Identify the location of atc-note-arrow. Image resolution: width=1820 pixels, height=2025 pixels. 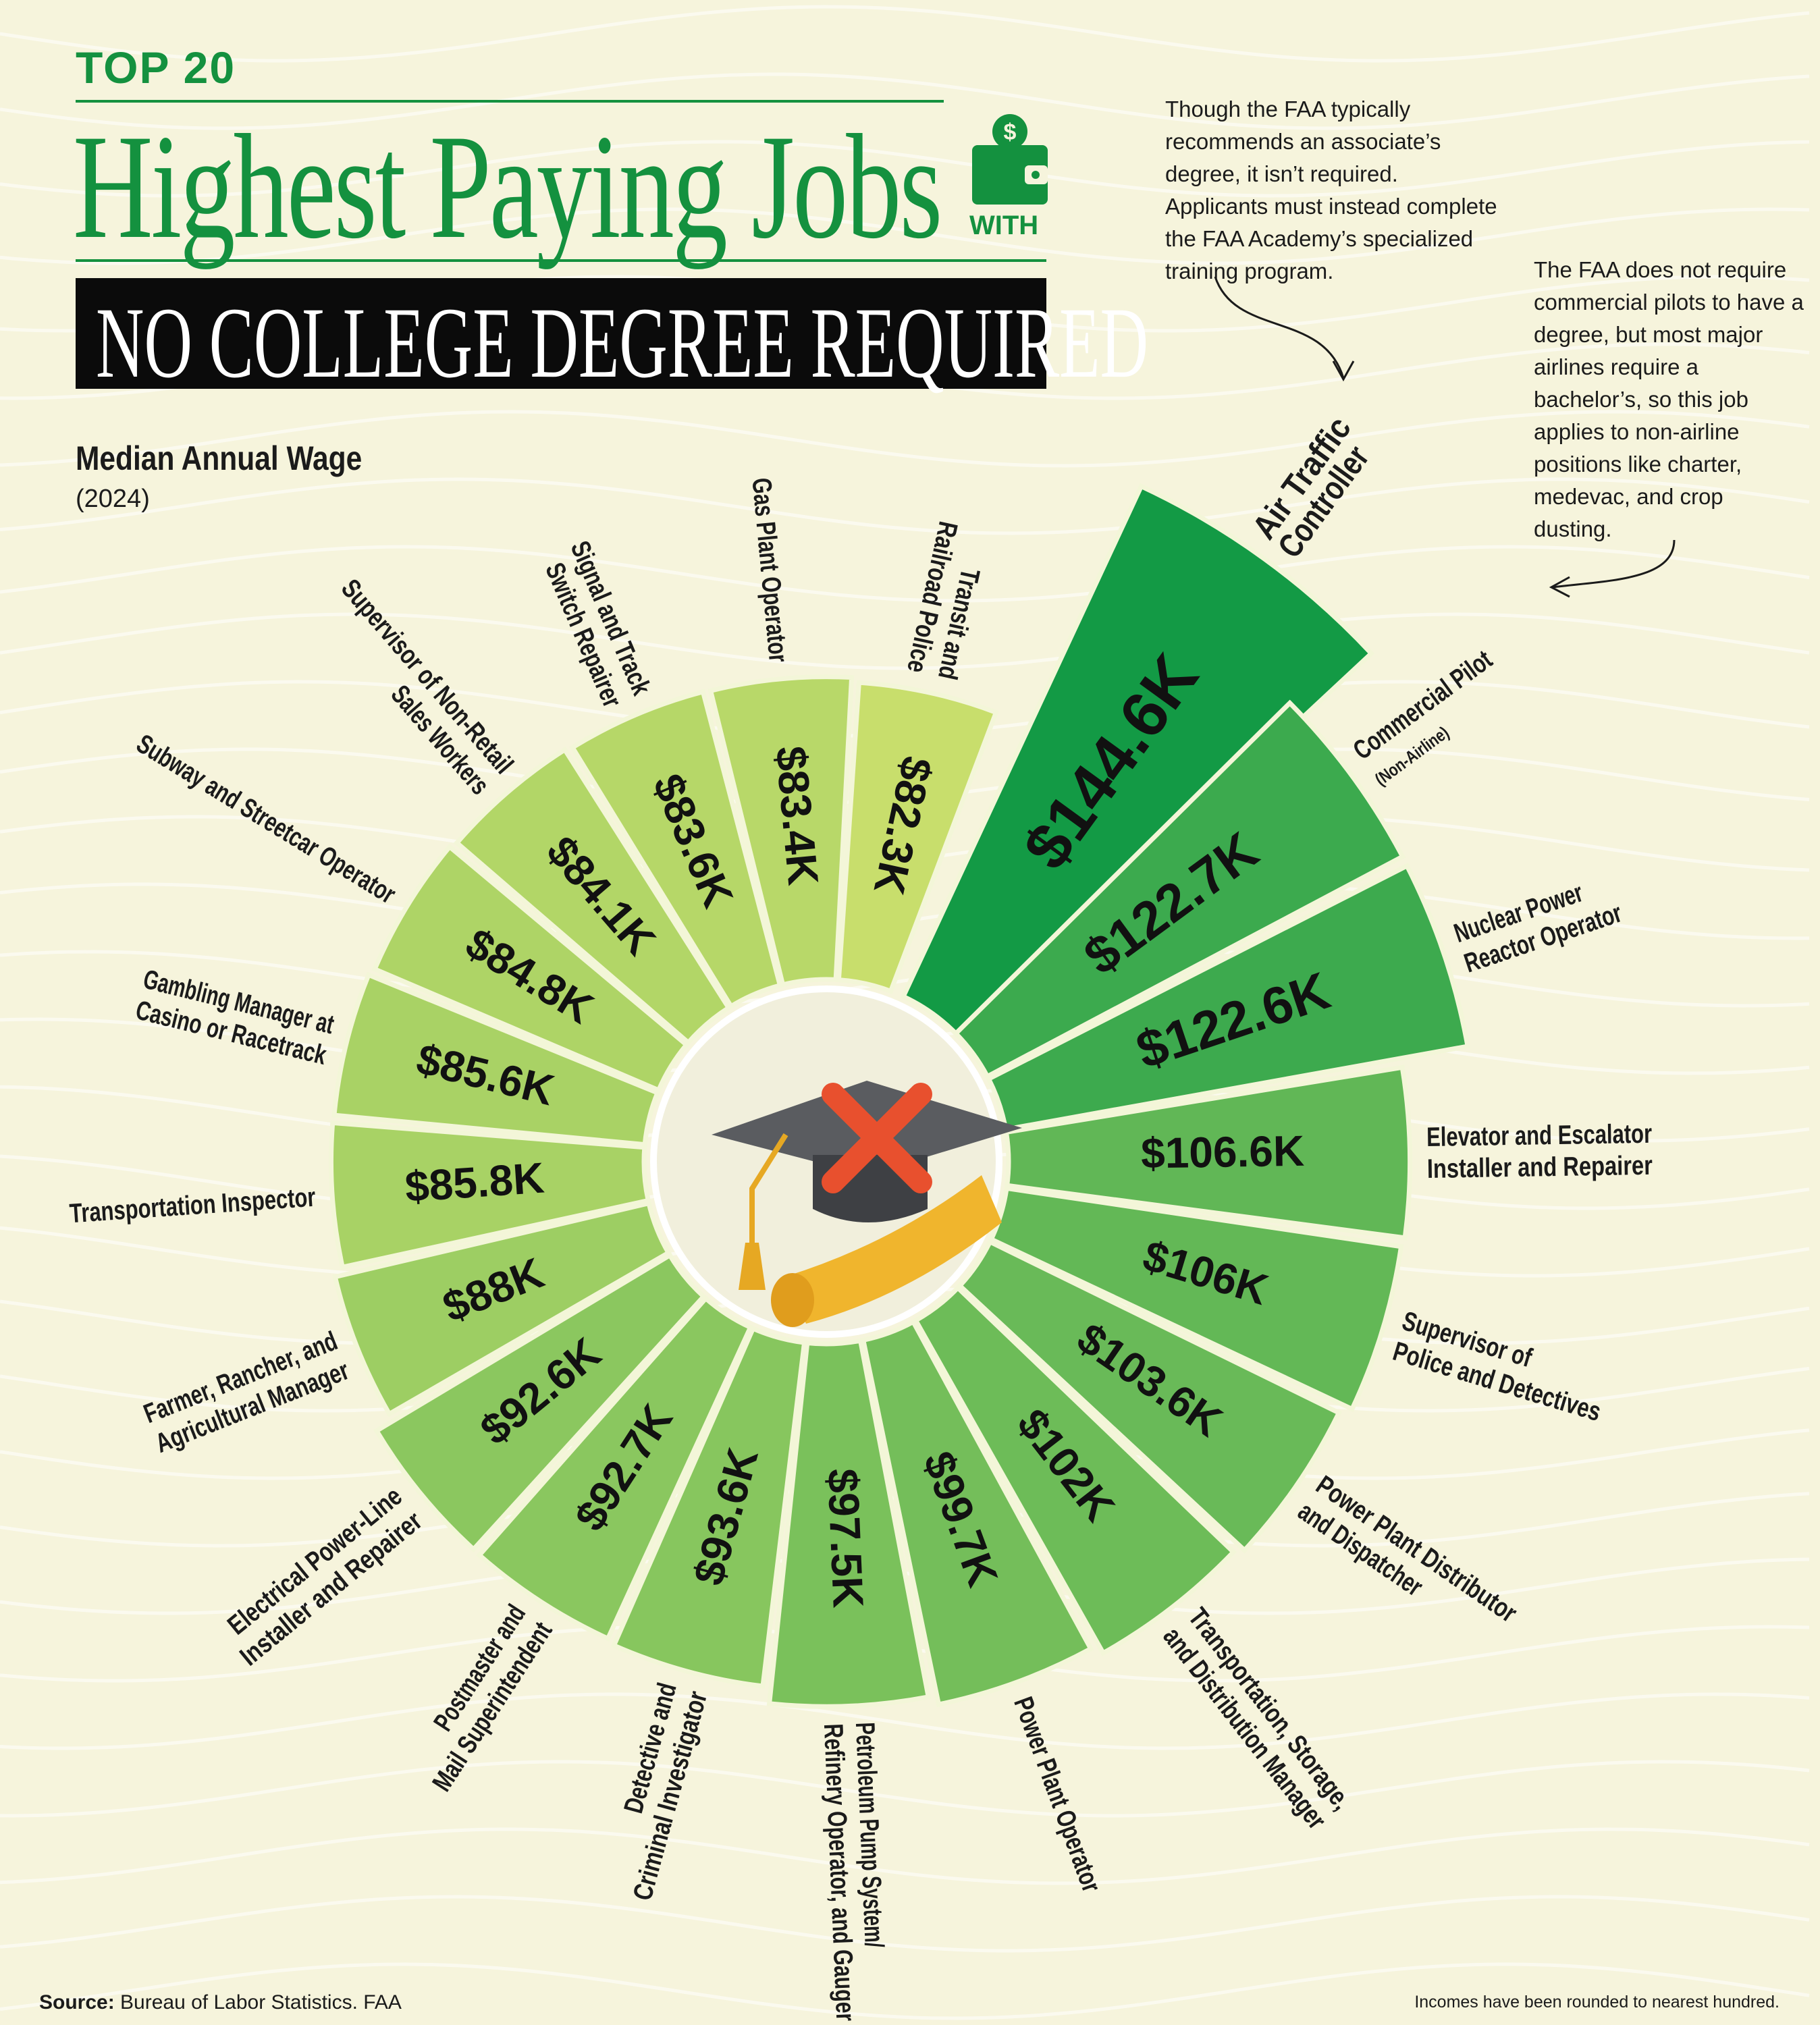
(1280, 327).